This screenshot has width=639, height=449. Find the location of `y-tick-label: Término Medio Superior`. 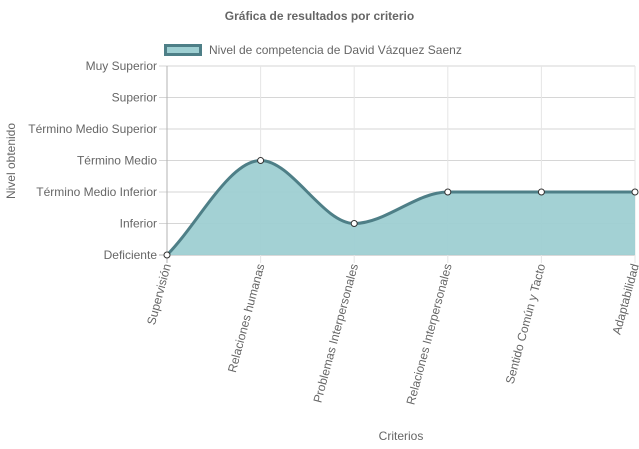

y-tick-label: Término Medio Superior is located at coordinates (92, 129).